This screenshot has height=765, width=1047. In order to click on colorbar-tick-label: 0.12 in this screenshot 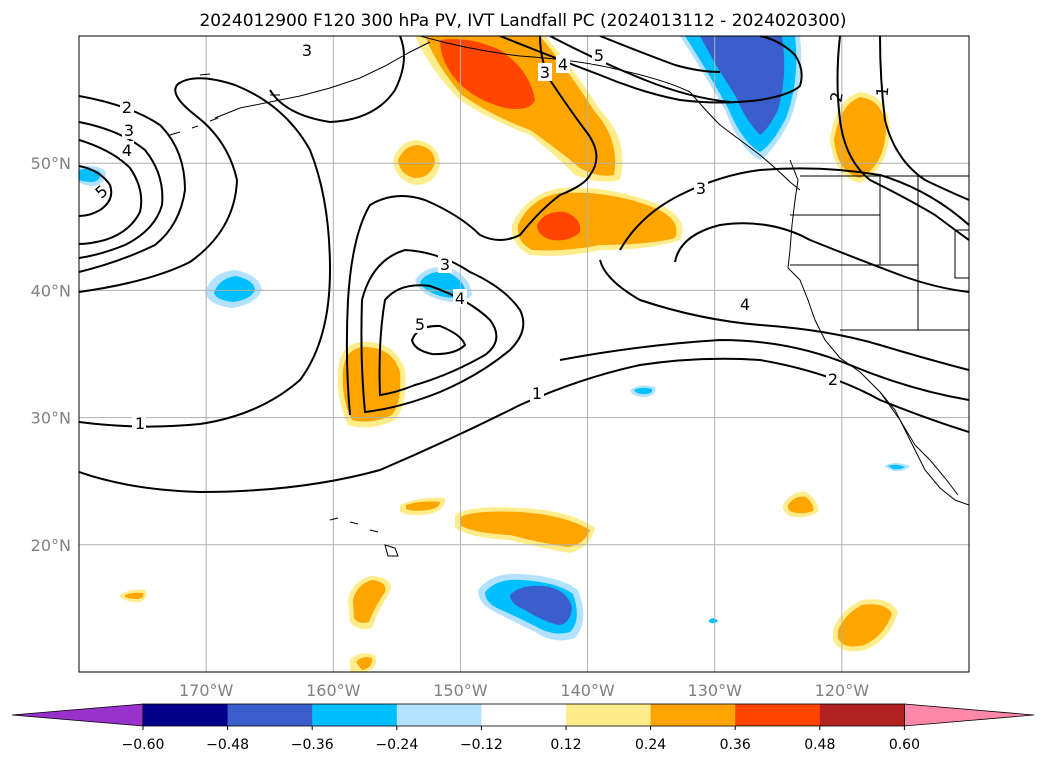, I will do `click(565, 745)`.